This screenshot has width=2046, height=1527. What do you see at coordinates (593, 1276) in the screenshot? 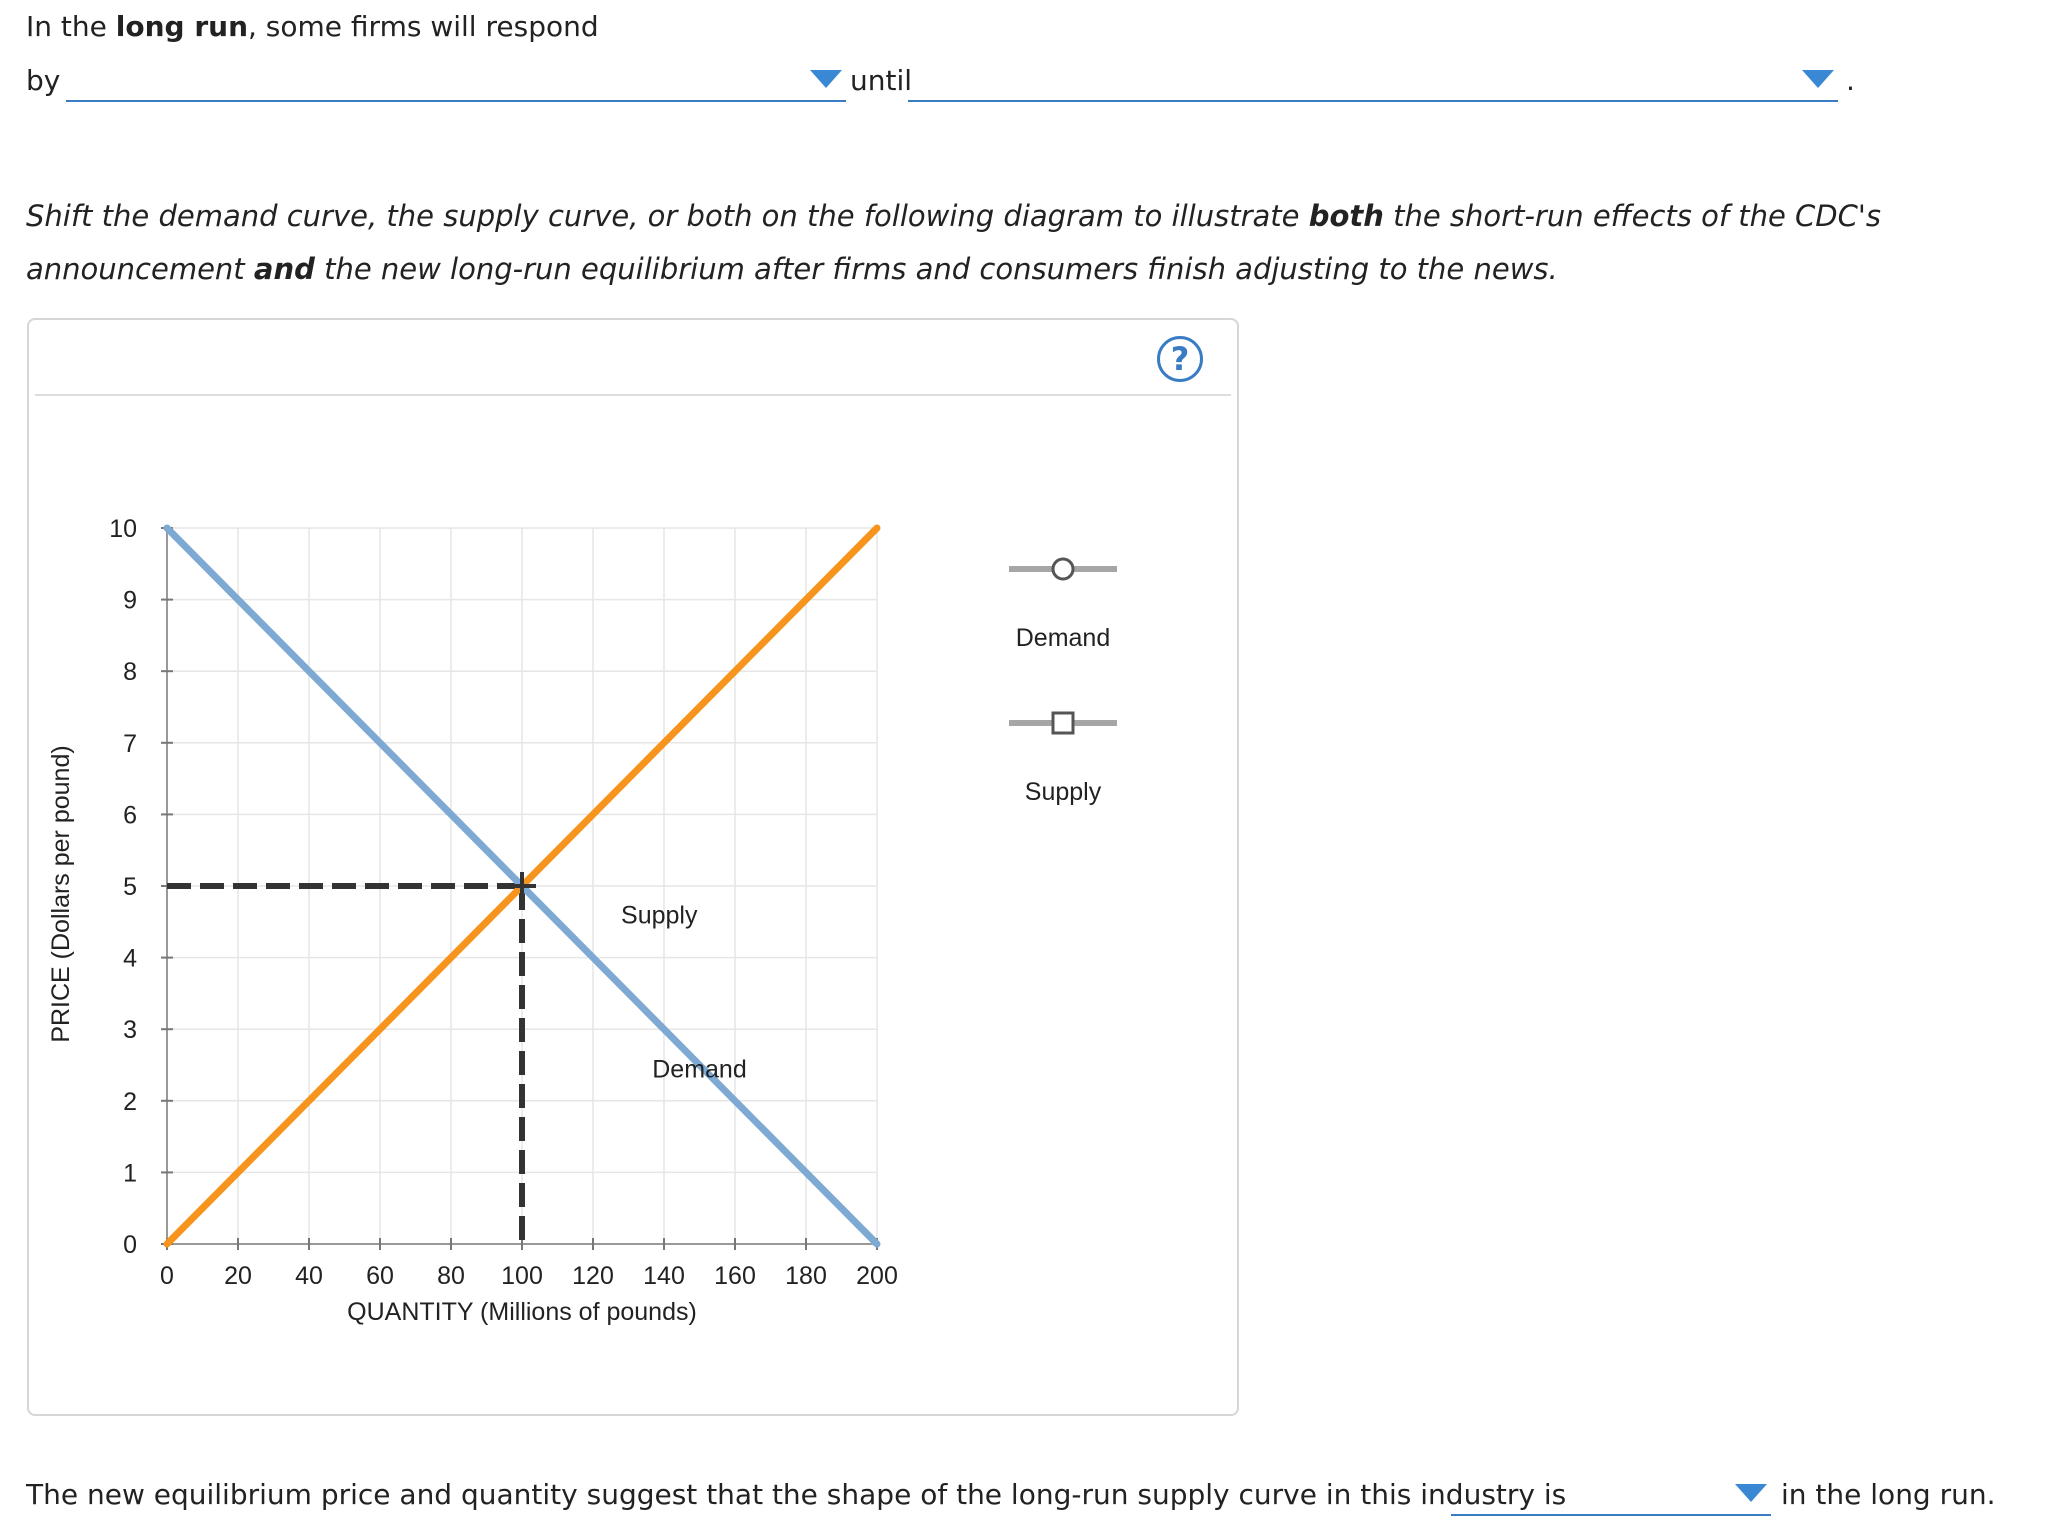
I see `x-tick-label: 120` at bounding box center [593, 1276].